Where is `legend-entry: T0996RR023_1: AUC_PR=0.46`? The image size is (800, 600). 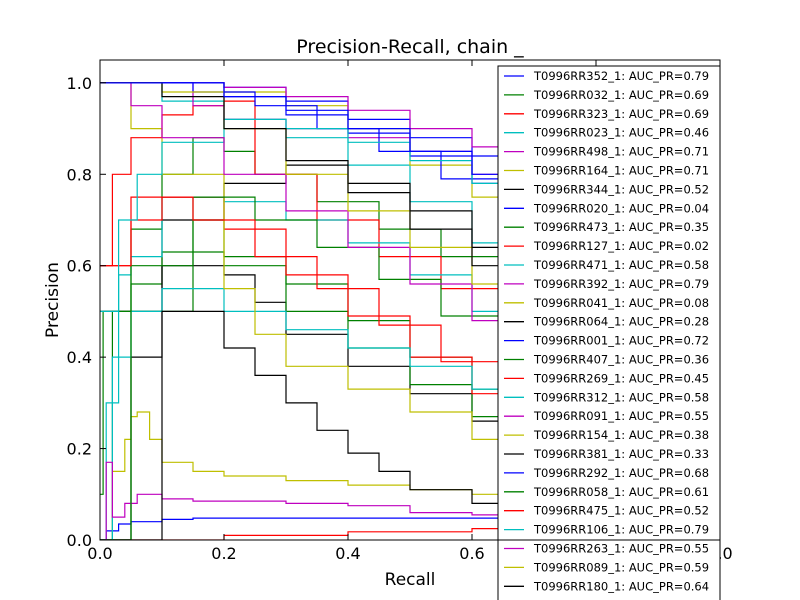
legend-entry: T0996RR023_1: AUC_PR=0.46 is located at coordinates (621, 133).